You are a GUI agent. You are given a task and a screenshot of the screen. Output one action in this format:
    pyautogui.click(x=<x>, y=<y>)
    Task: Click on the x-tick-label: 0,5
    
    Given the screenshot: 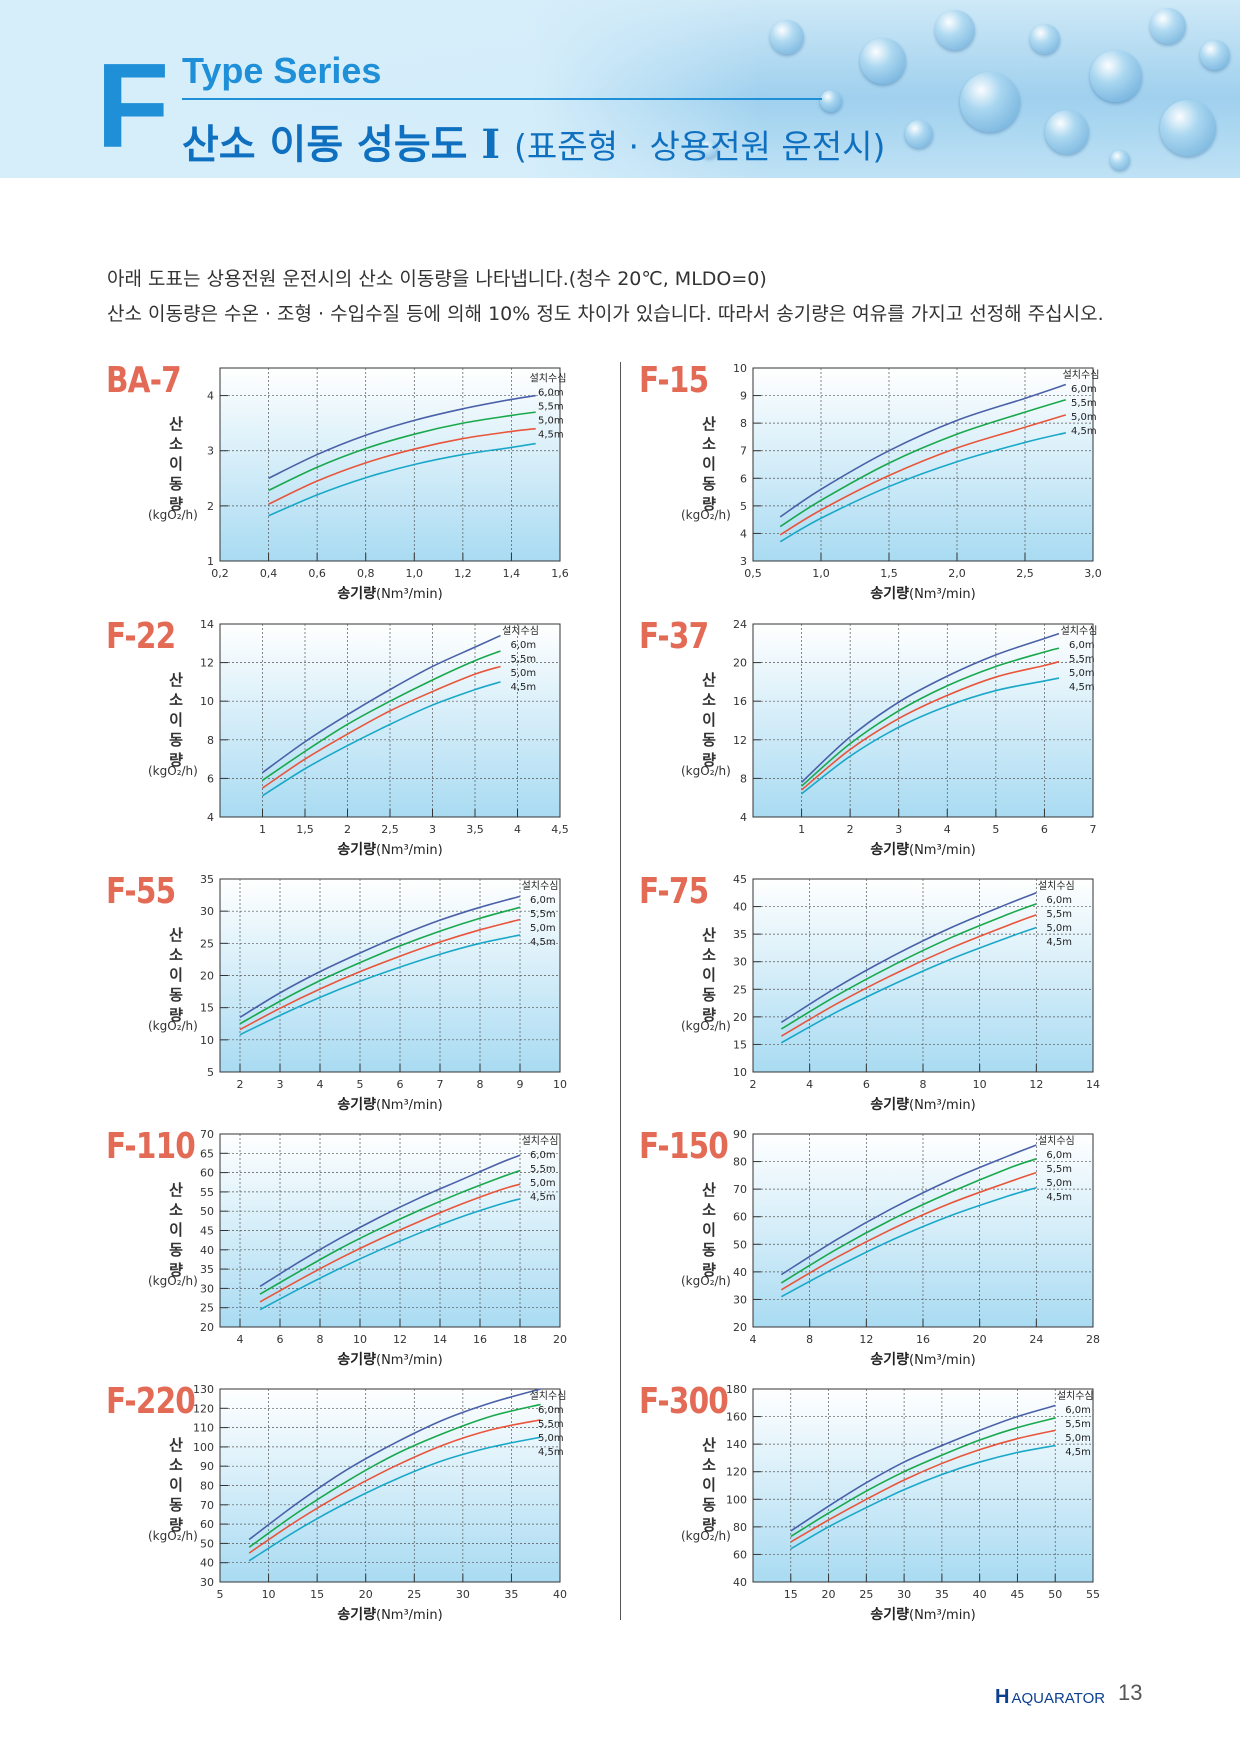 What is the action you would take?
    pyautogui.click(x=753, y=573)
    